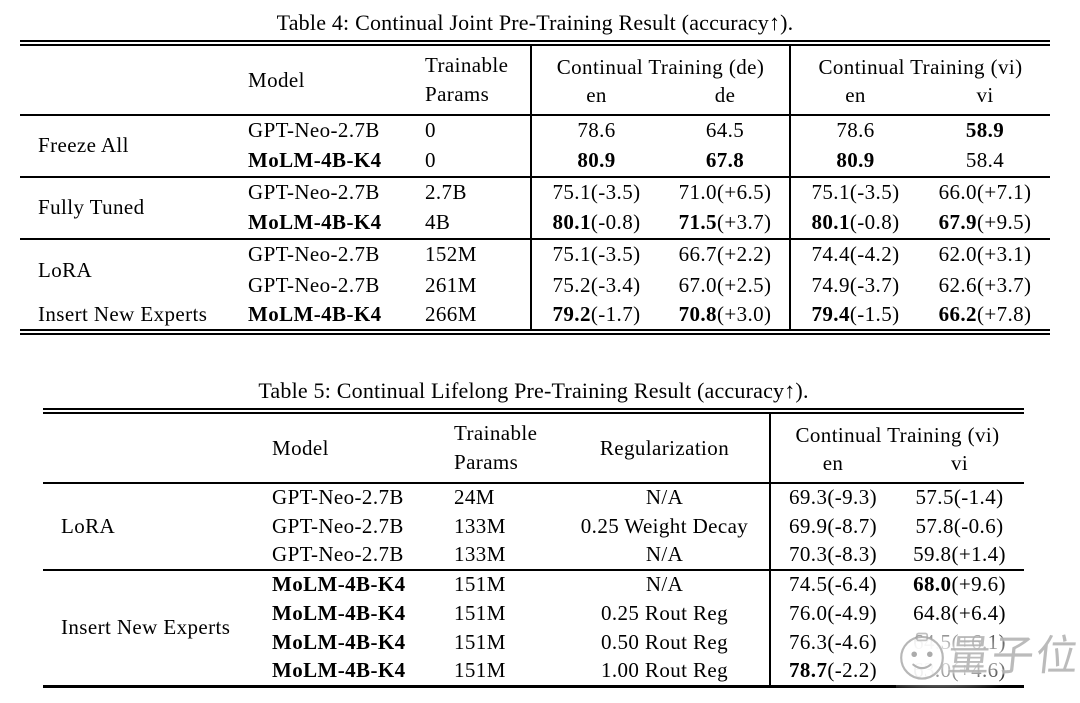 This screenshot has width=1080, height=703. Describe the element at coordinates (832, 642) in the screenshot. I see `value-cell: 76.3(-4.6)` at that location.